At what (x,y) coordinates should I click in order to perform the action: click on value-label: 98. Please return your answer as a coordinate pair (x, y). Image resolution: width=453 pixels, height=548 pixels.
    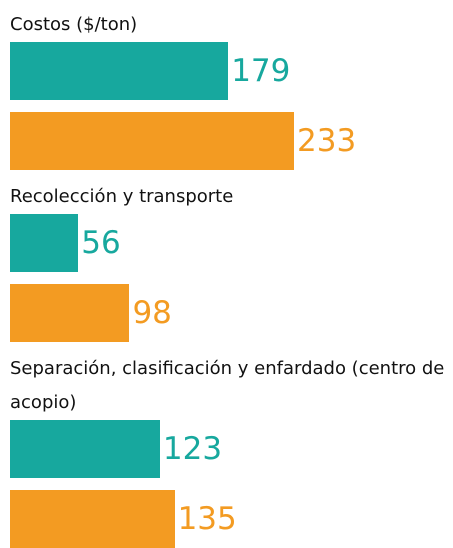
    Looking at the image, I should click on (152, 313).